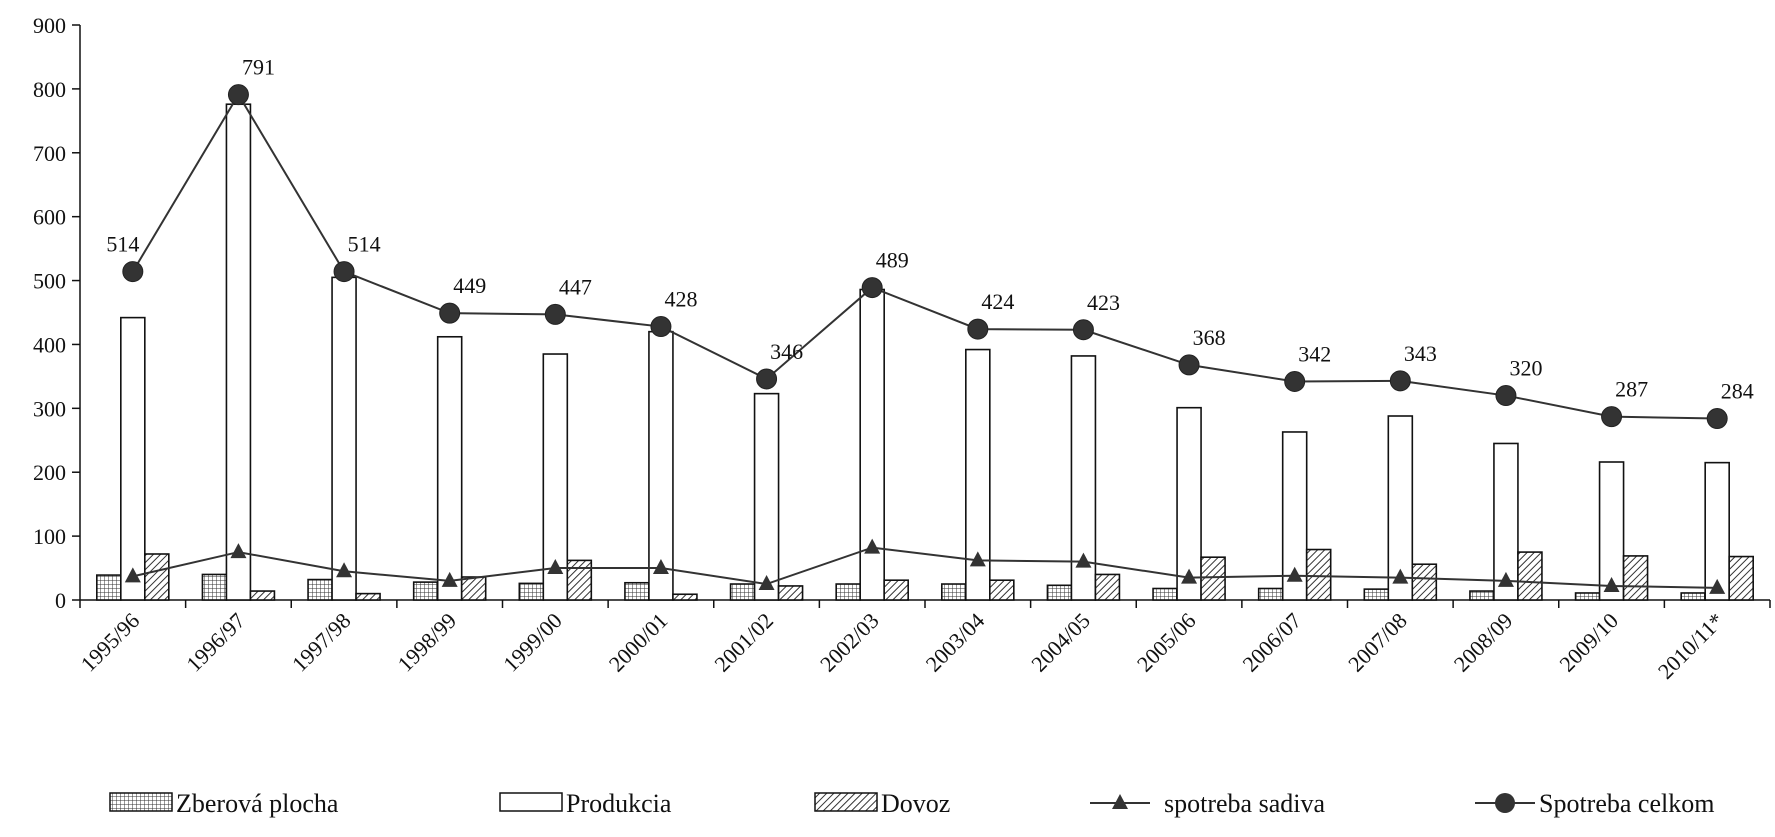 The image size is (1775, 837). What do you see at coordinates (49, 217) in the screenshot?
I see `y-tick-label: 600` at bounding box center [49, 217].